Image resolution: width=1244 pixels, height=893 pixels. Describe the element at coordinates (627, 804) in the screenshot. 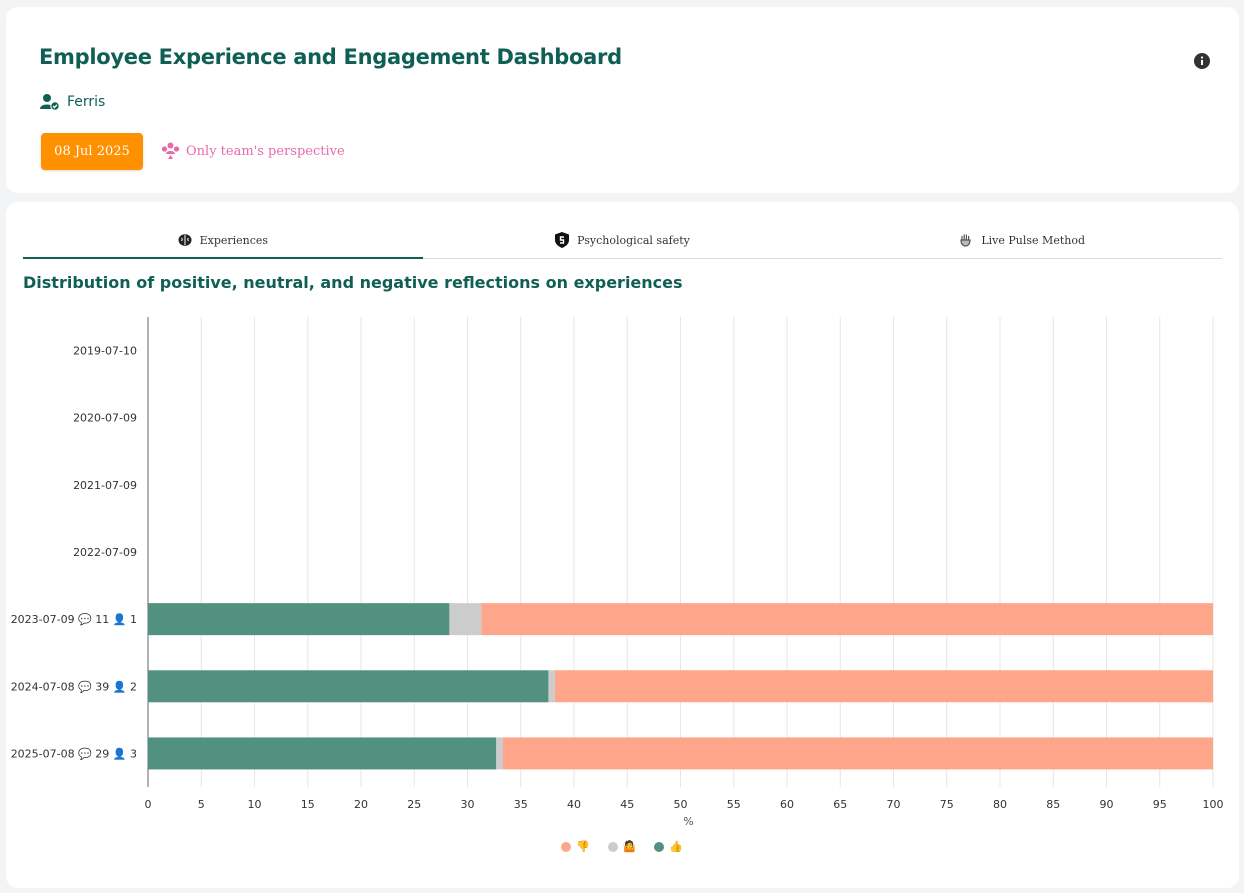

I see `x-tick-label: 45` at that location.